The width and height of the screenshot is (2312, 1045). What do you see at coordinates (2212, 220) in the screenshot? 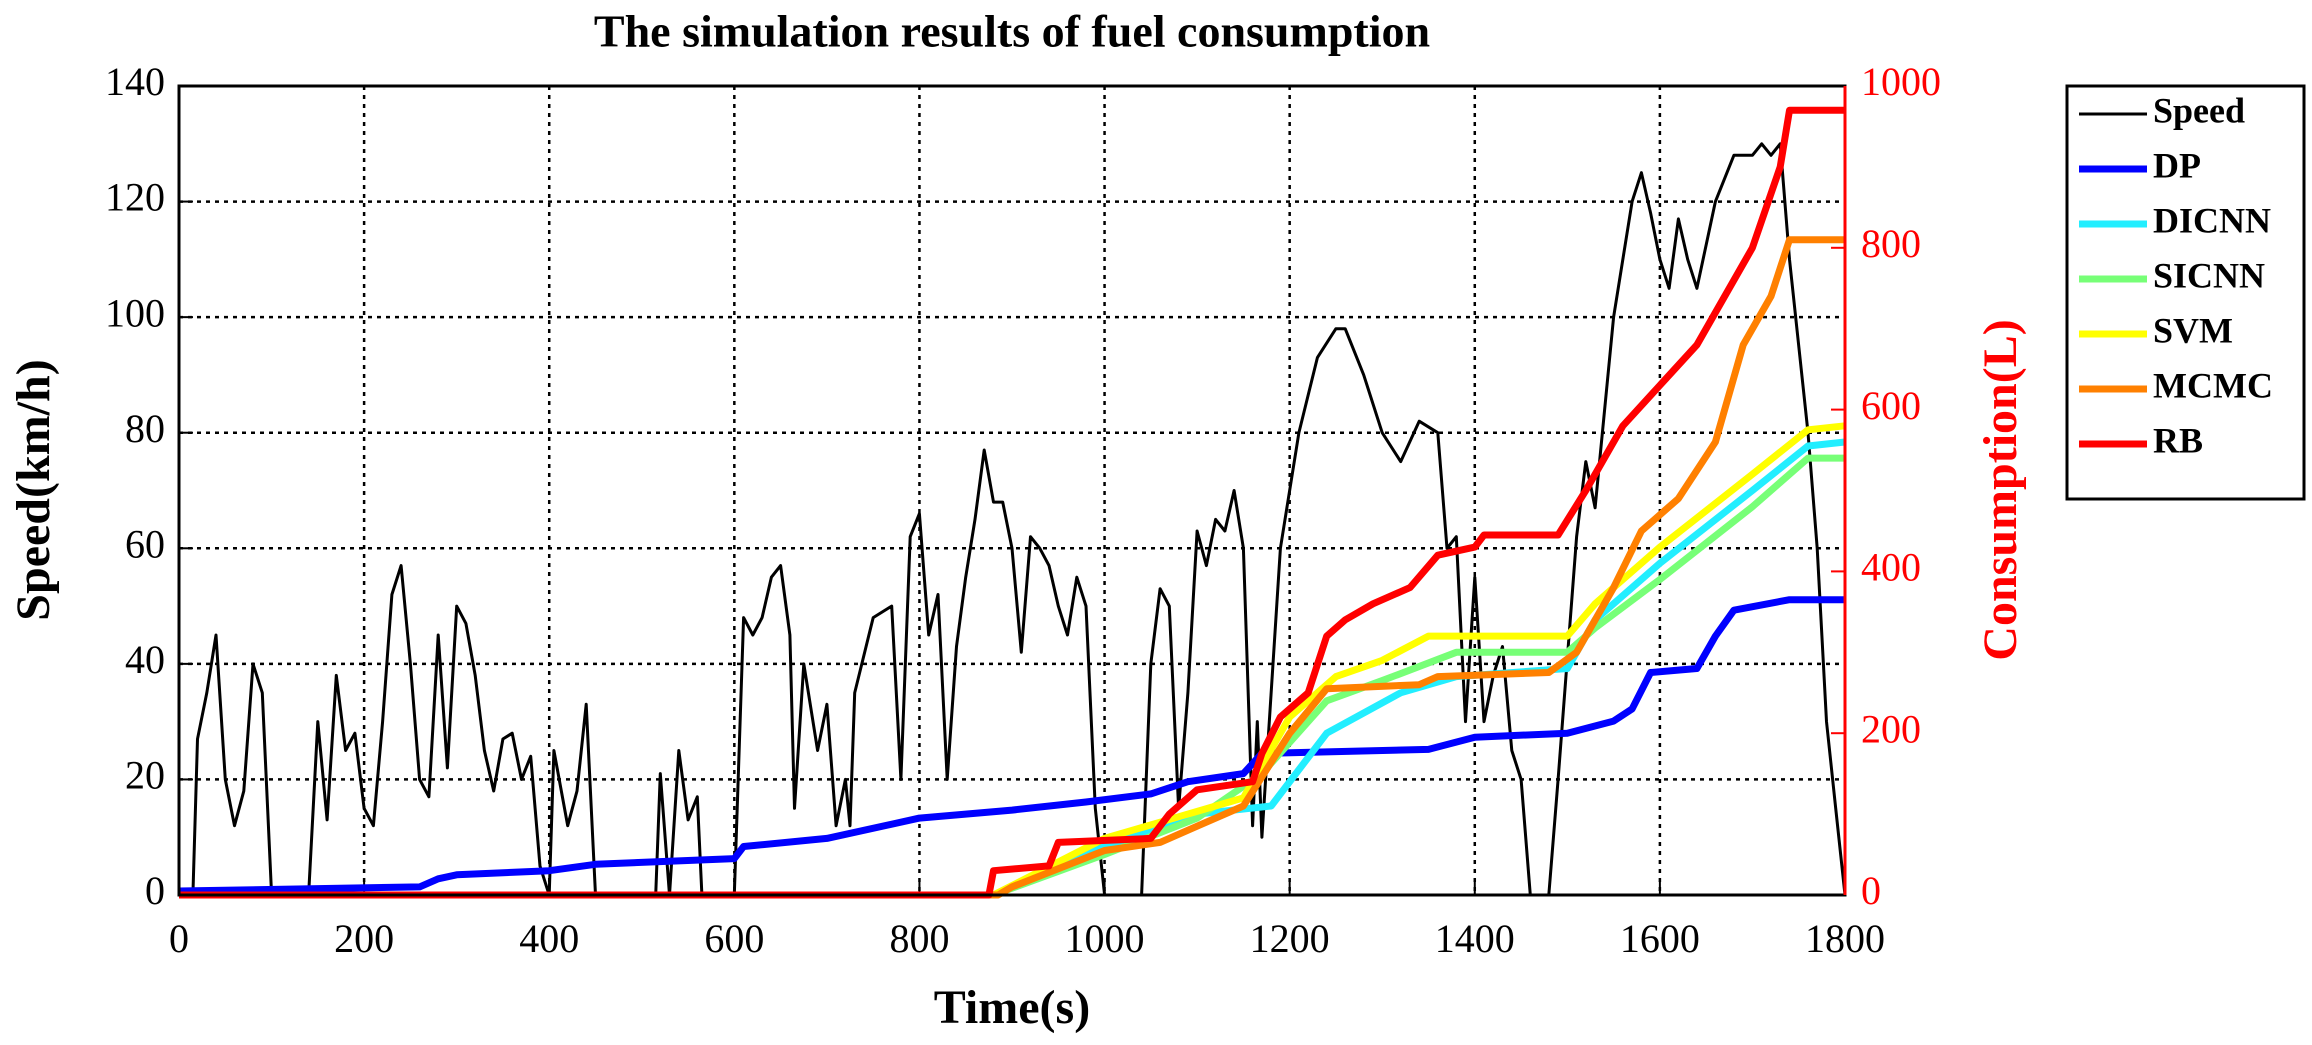
I see `legend-label: DICNN` at bounding box center [2212, 220].